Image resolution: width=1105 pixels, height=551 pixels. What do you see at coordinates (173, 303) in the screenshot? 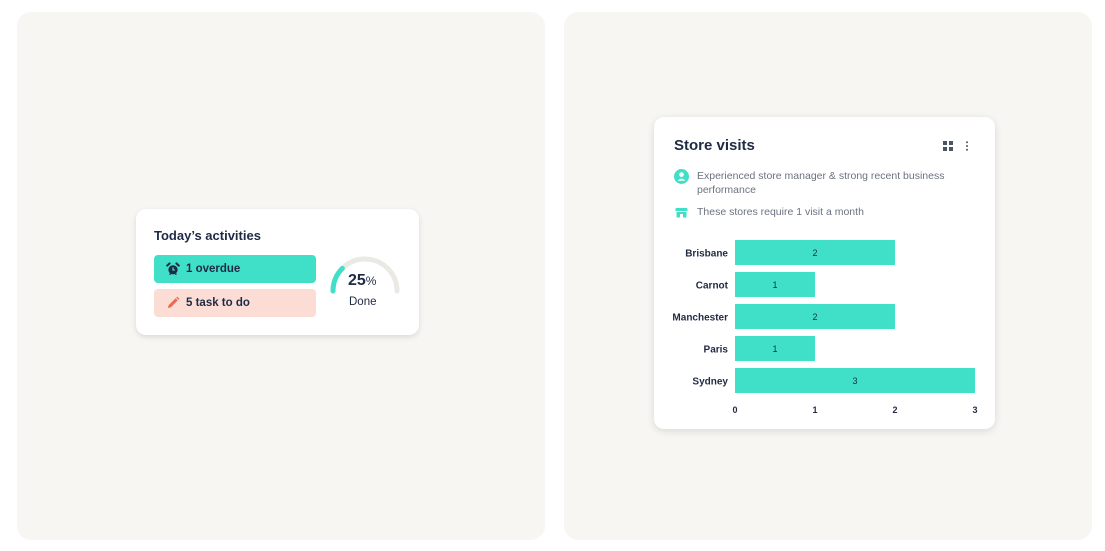
I see `pencil-icon` at bounding box center [173, 303].